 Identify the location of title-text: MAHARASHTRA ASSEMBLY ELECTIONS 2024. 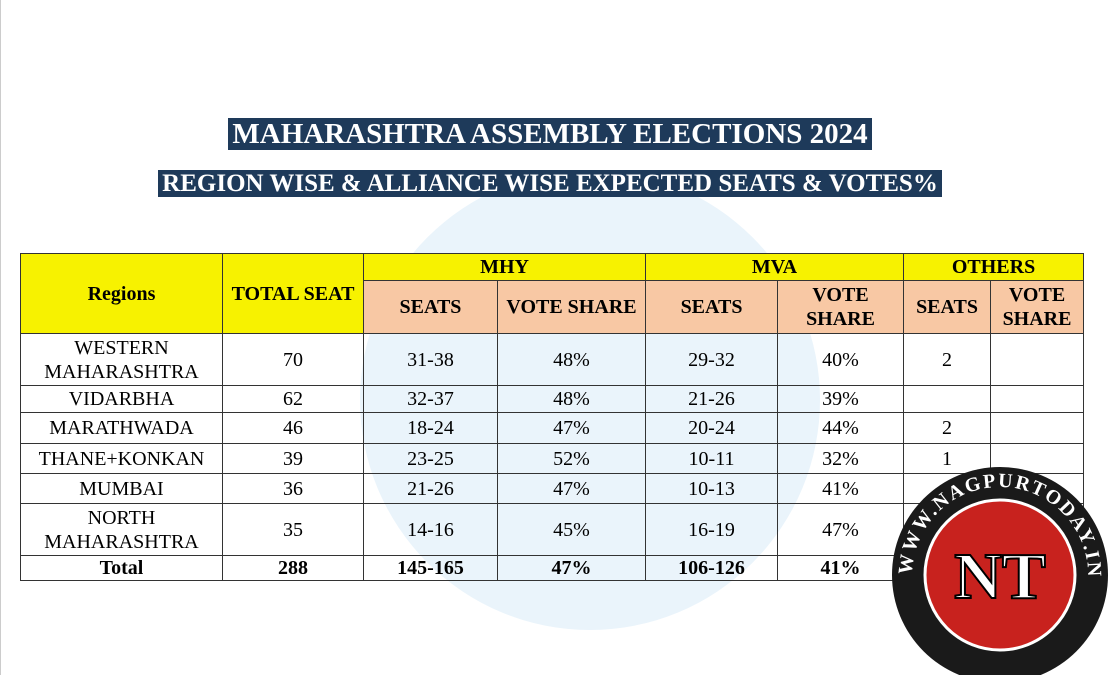
(550, 134).